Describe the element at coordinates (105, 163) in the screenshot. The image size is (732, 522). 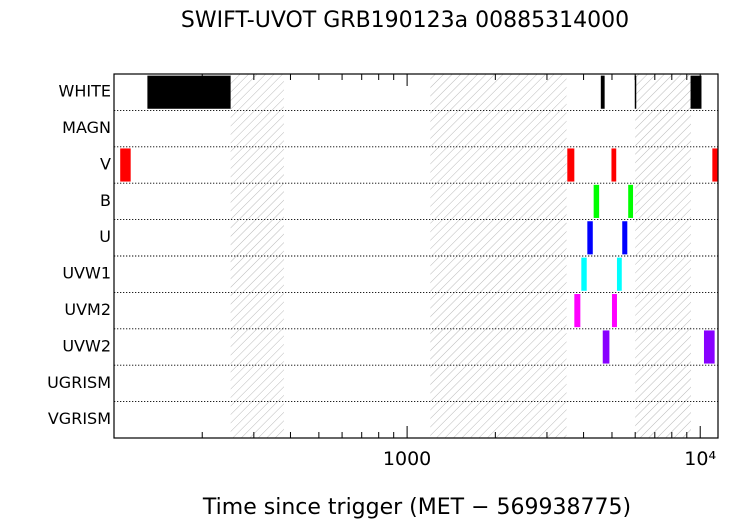
I see `row-label-v: V` at that location.